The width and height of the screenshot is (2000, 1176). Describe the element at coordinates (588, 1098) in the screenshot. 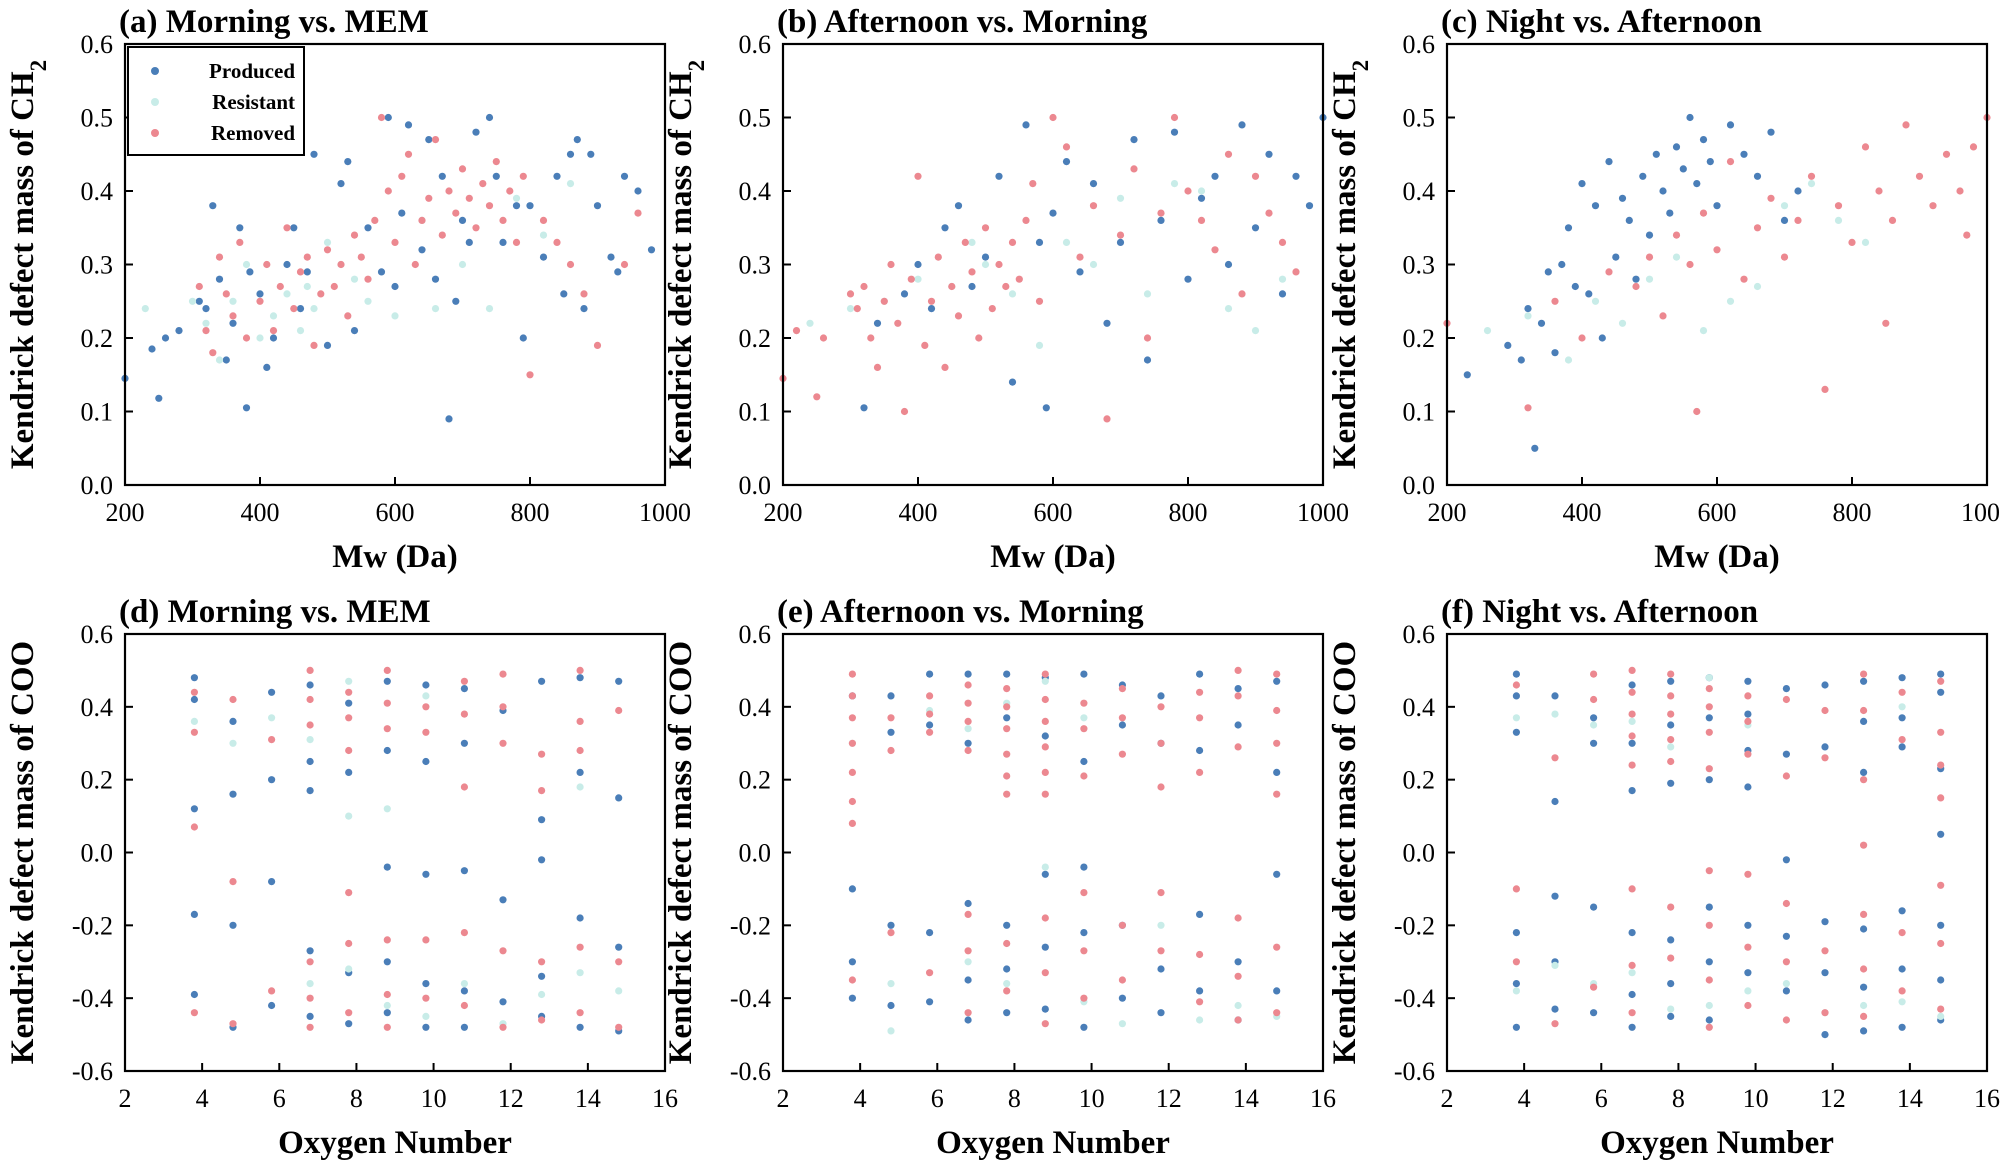

I see `x-tick-label: 14` at that location.